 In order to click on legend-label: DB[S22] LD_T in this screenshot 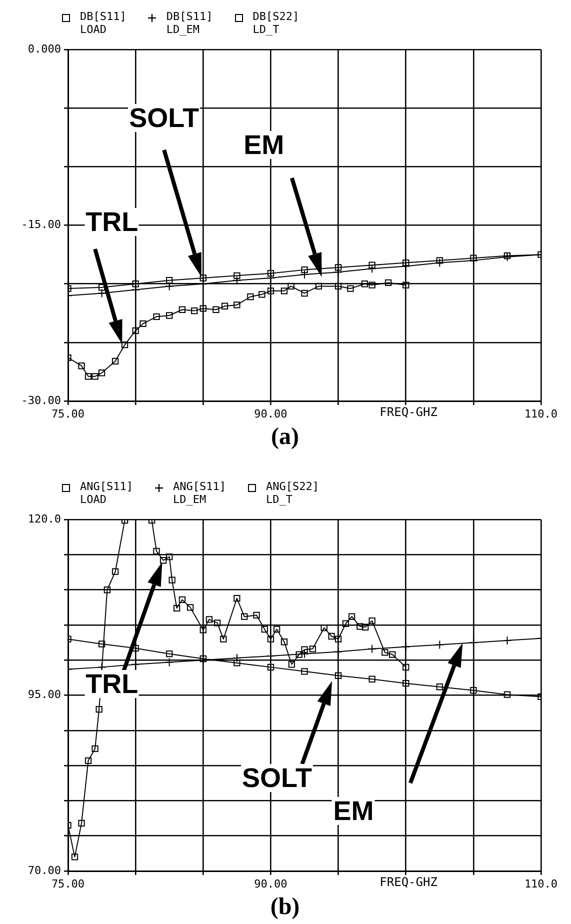, I will do `click(276, 23)`.